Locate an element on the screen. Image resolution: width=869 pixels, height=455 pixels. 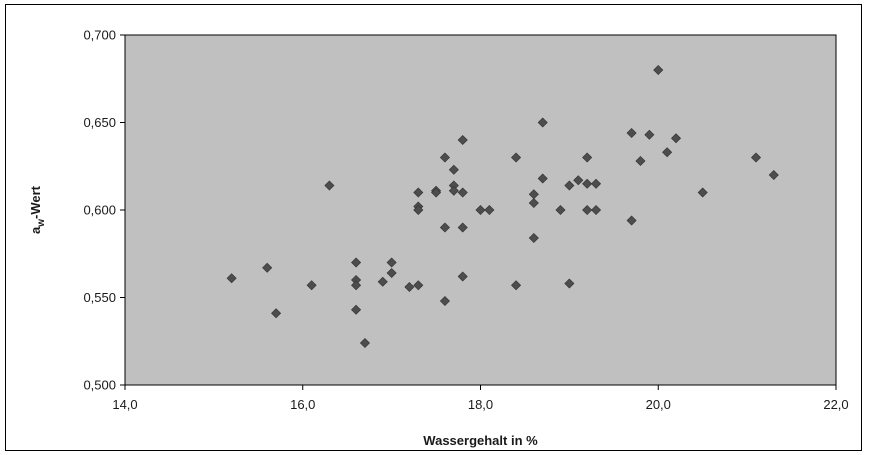
y-tick-label: 0,500 is located at coordinates (99, 385).